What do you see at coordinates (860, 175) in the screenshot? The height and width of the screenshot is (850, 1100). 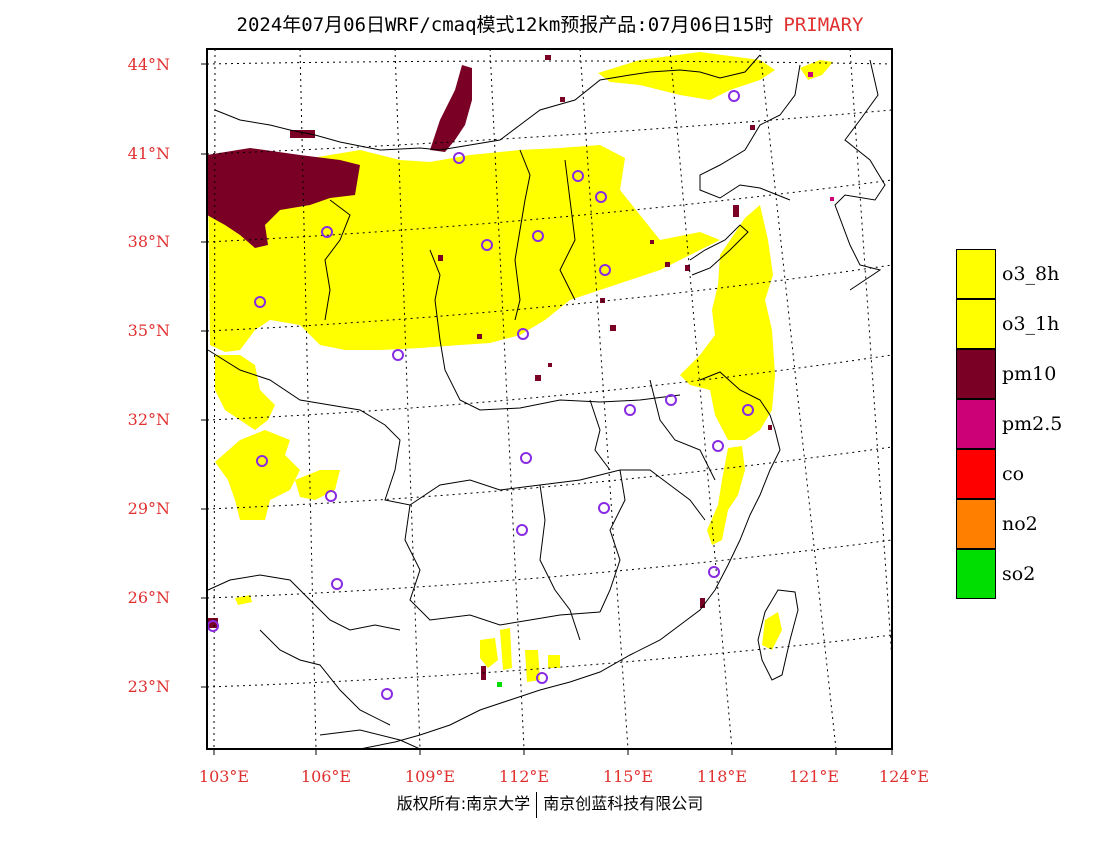 I see `northeast-coast` at bounding box center [860, 175].